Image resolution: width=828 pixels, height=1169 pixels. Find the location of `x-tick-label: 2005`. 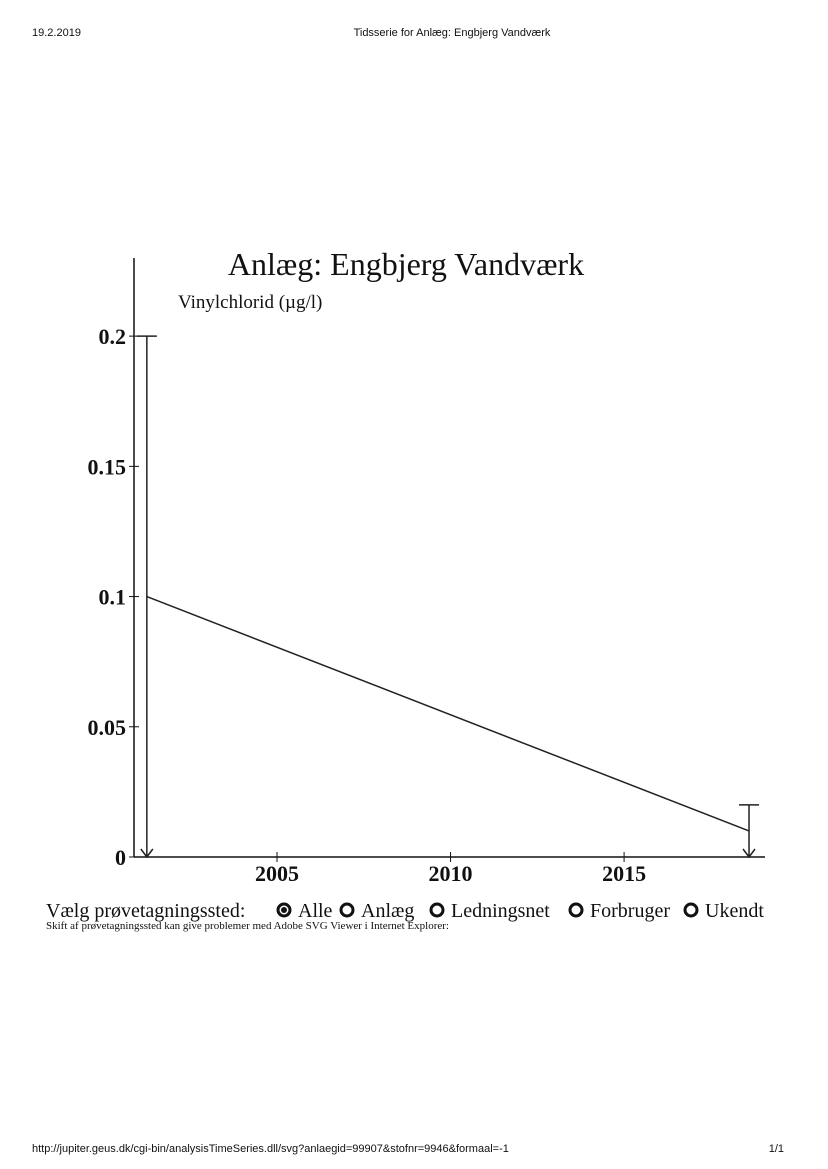

x-tick-label: 2005 is located at coordinates (277, 873).